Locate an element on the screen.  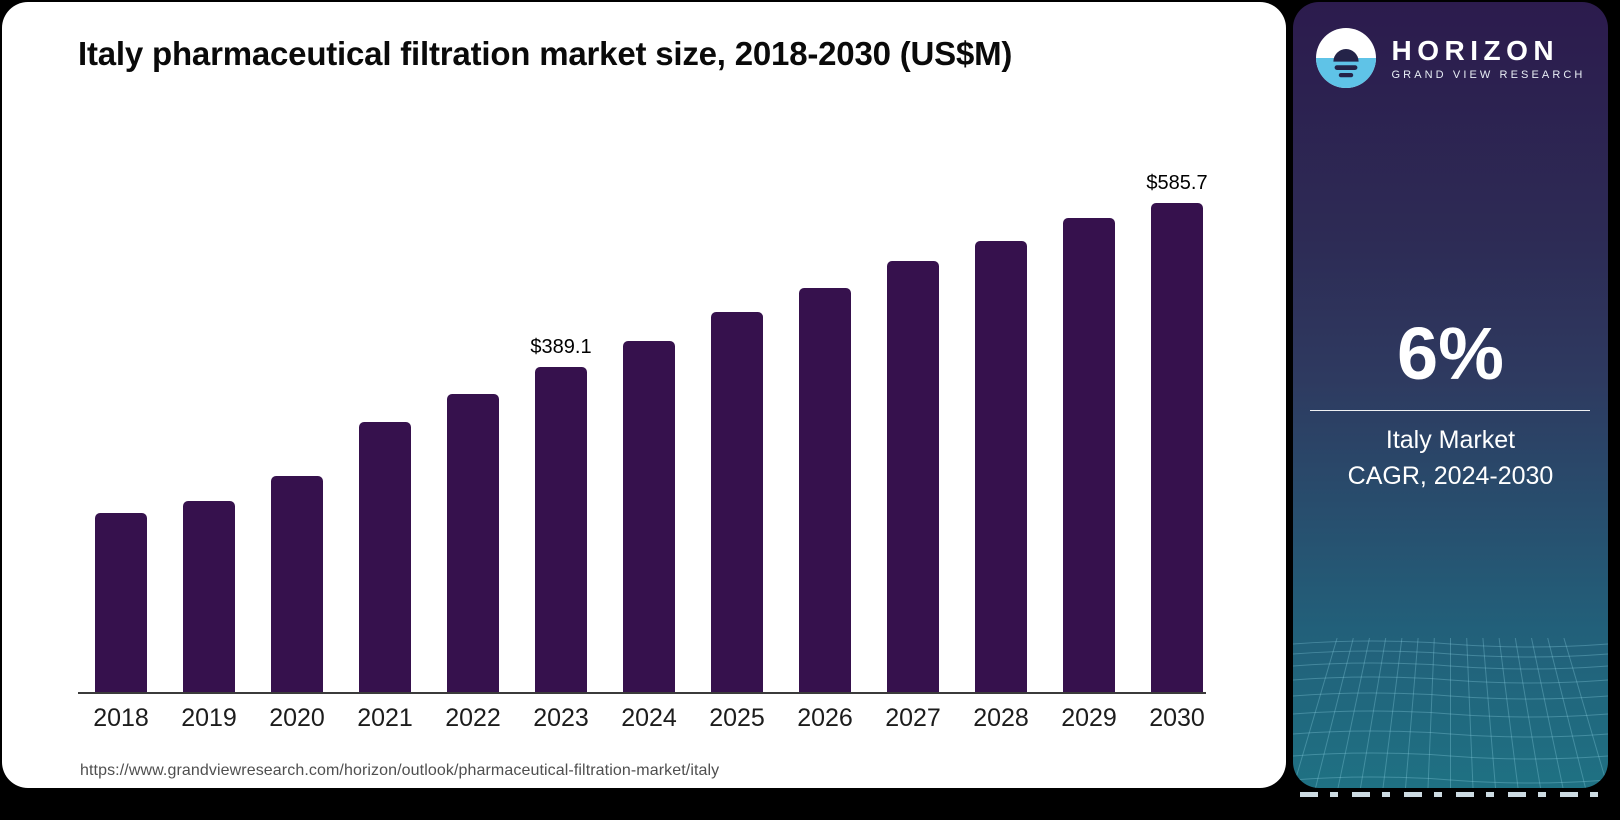
bar-column-2029 is located at coordinates (1089, 455).